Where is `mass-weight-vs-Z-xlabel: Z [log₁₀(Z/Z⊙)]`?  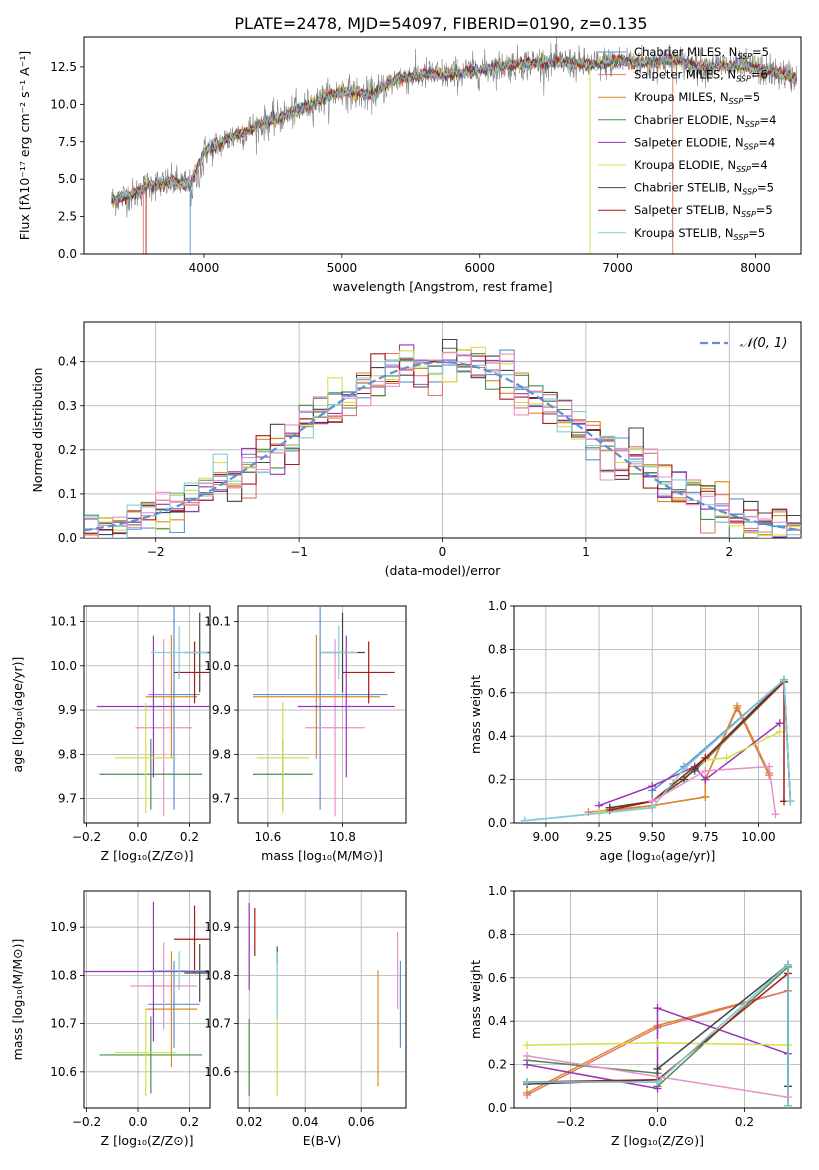 mass-weight-vs-Z-xlabel: Z [log₁₀(Z/Z⊙)] is located at coordinates (657, 1140).